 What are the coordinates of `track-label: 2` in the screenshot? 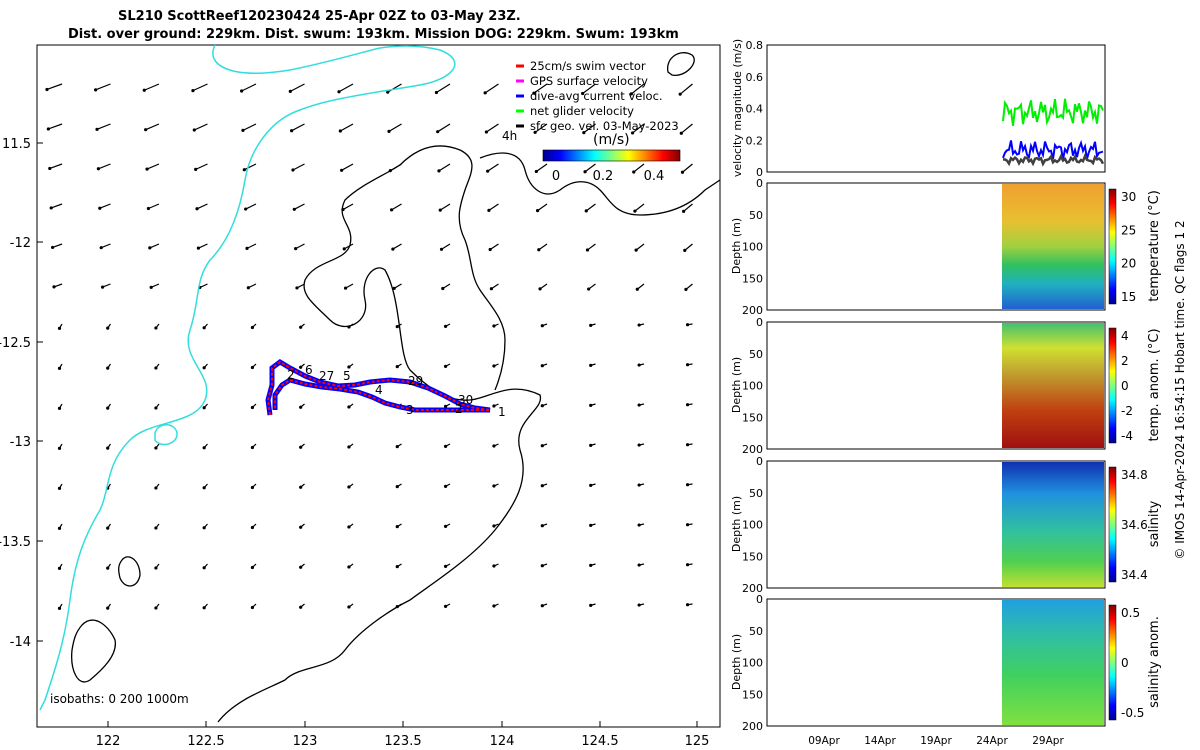 It's located at (291, 375).